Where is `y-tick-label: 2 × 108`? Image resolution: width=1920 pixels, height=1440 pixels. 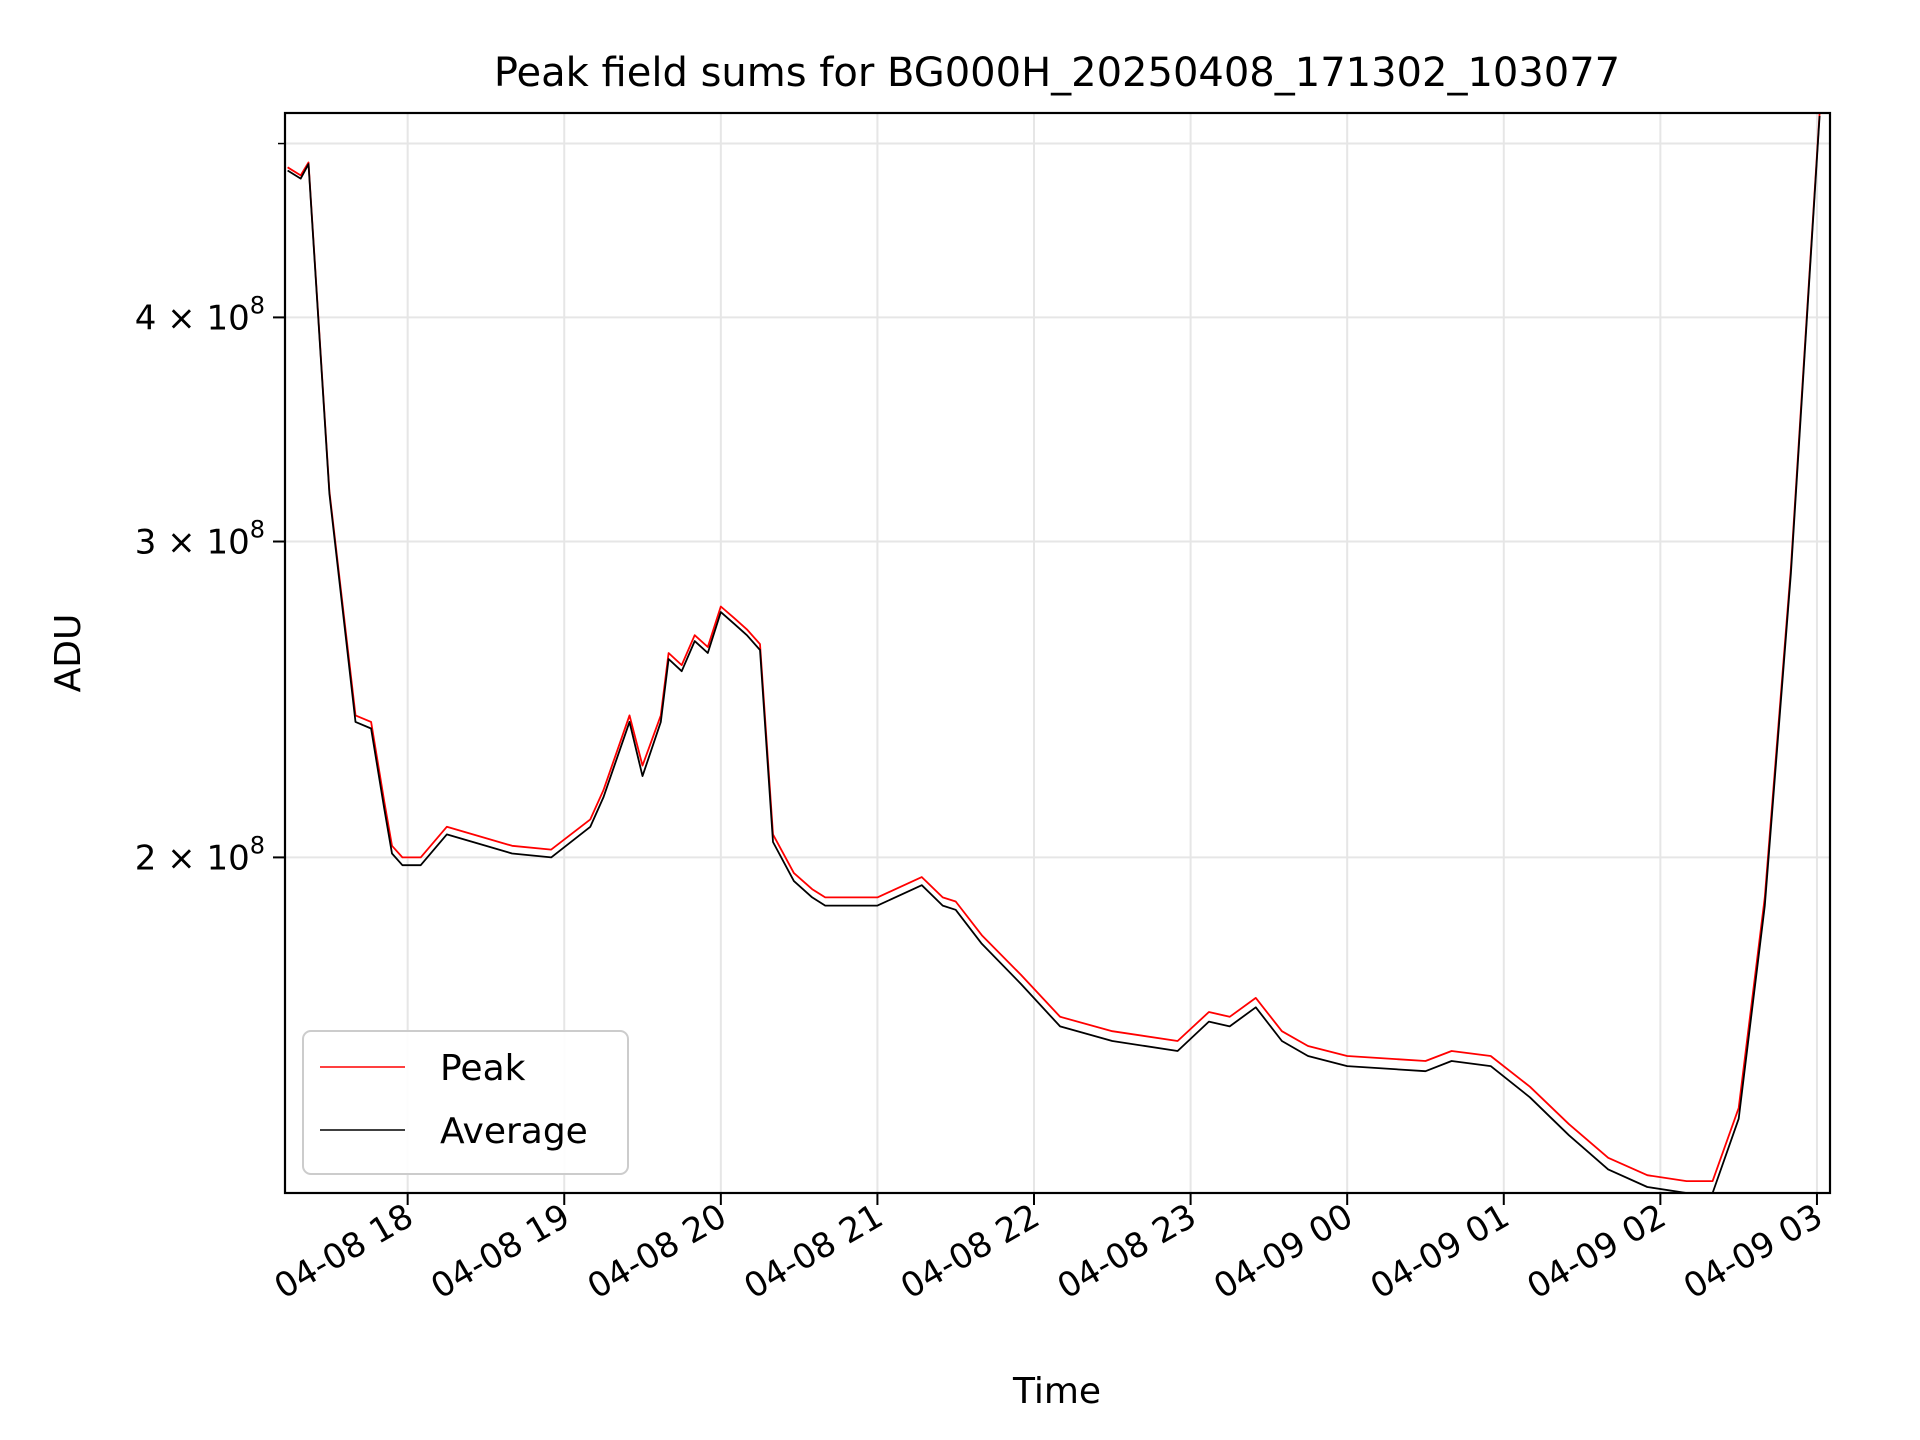 y-tick-label: 2 × 108 is located at coordinates (200, 854).